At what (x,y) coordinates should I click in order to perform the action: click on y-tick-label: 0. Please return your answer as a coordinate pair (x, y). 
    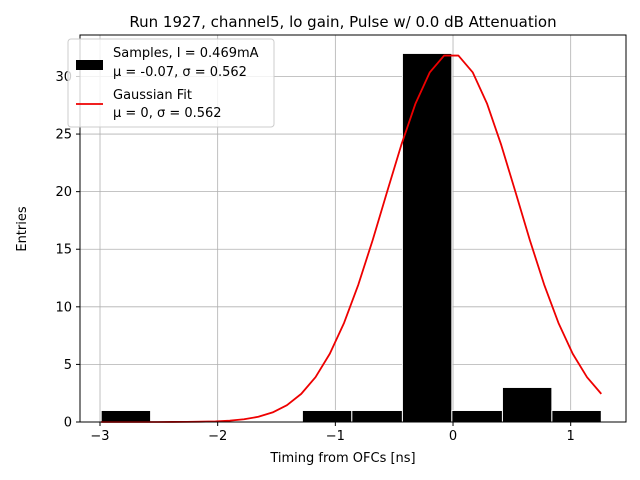
    Looking at the image, I should click on (68, 423).